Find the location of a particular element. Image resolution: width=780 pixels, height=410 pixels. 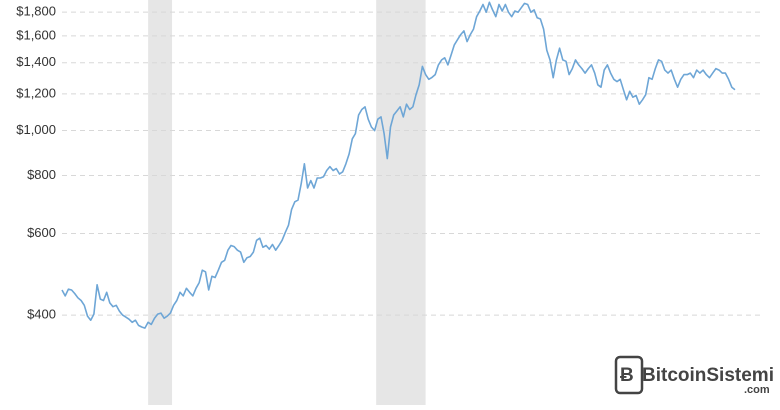

watermark: Ƀ BitcoinSistemi .com is located at coordinates (694, 375).